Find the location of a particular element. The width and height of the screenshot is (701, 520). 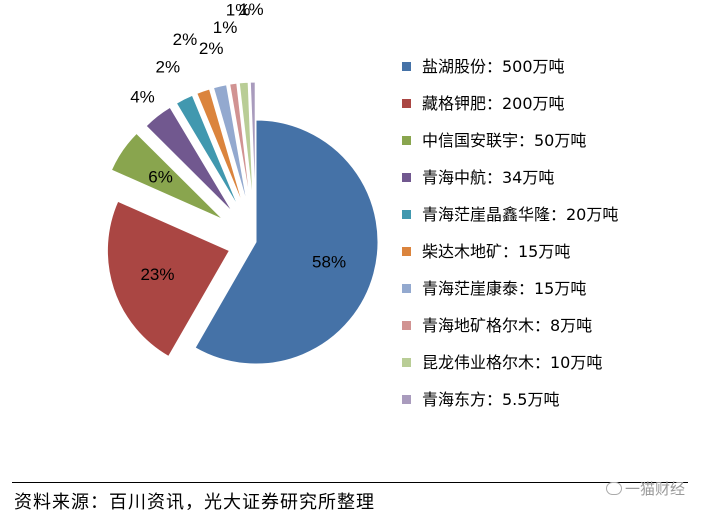

slice-percent-label: 58% is located at coordinates (329, 262).